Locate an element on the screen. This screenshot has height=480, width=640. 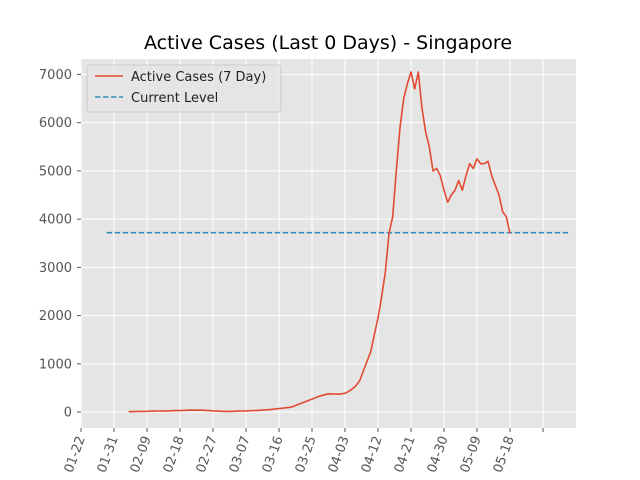
y-tick-label: 4000 is located at coordinates (55, 220).